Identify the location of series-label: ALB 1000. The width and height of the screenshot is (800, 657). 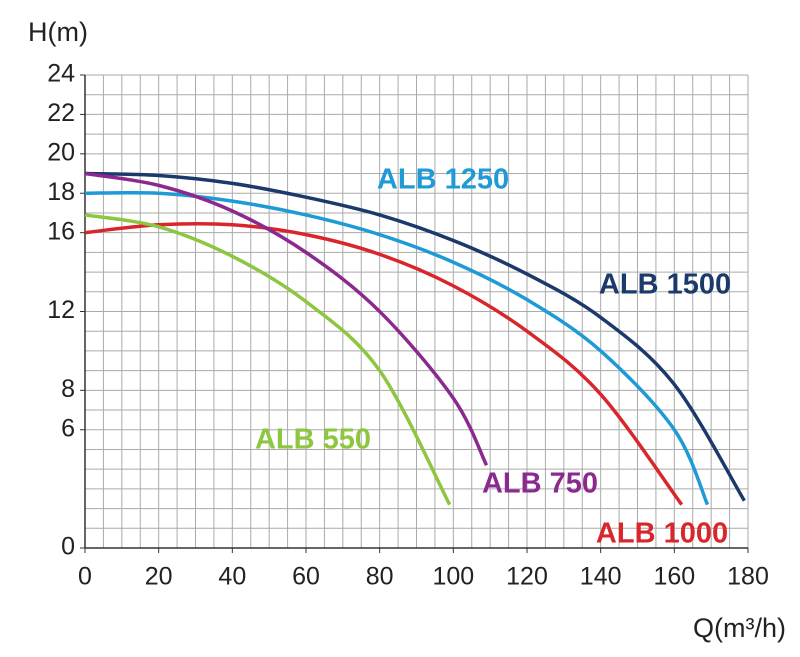
(662, 534).